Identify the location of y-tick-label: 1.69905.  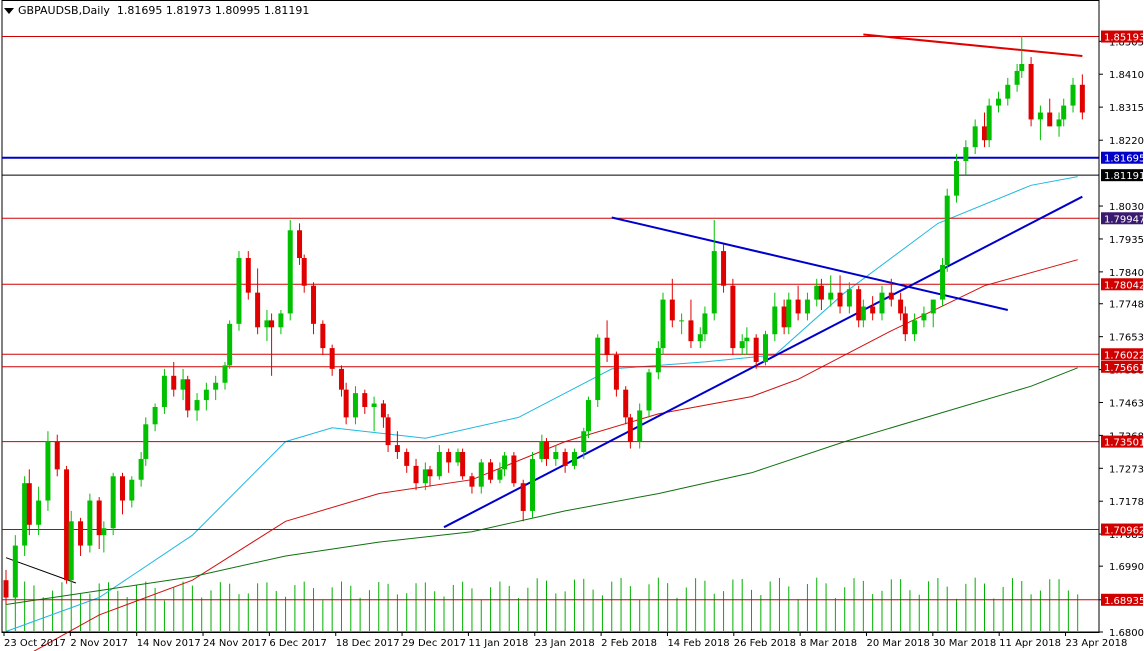
(1126, 567).